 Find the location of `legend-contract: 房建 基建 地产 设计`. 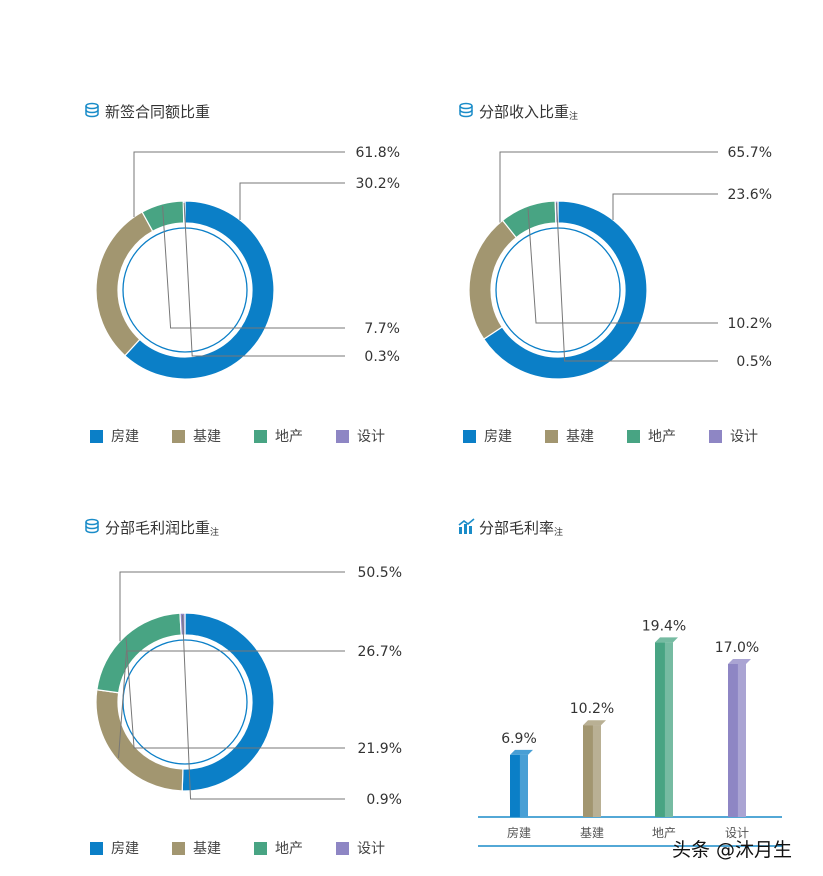

legend-contract: 房建 基建 地产 设计 is located at coordinates (254, 436).